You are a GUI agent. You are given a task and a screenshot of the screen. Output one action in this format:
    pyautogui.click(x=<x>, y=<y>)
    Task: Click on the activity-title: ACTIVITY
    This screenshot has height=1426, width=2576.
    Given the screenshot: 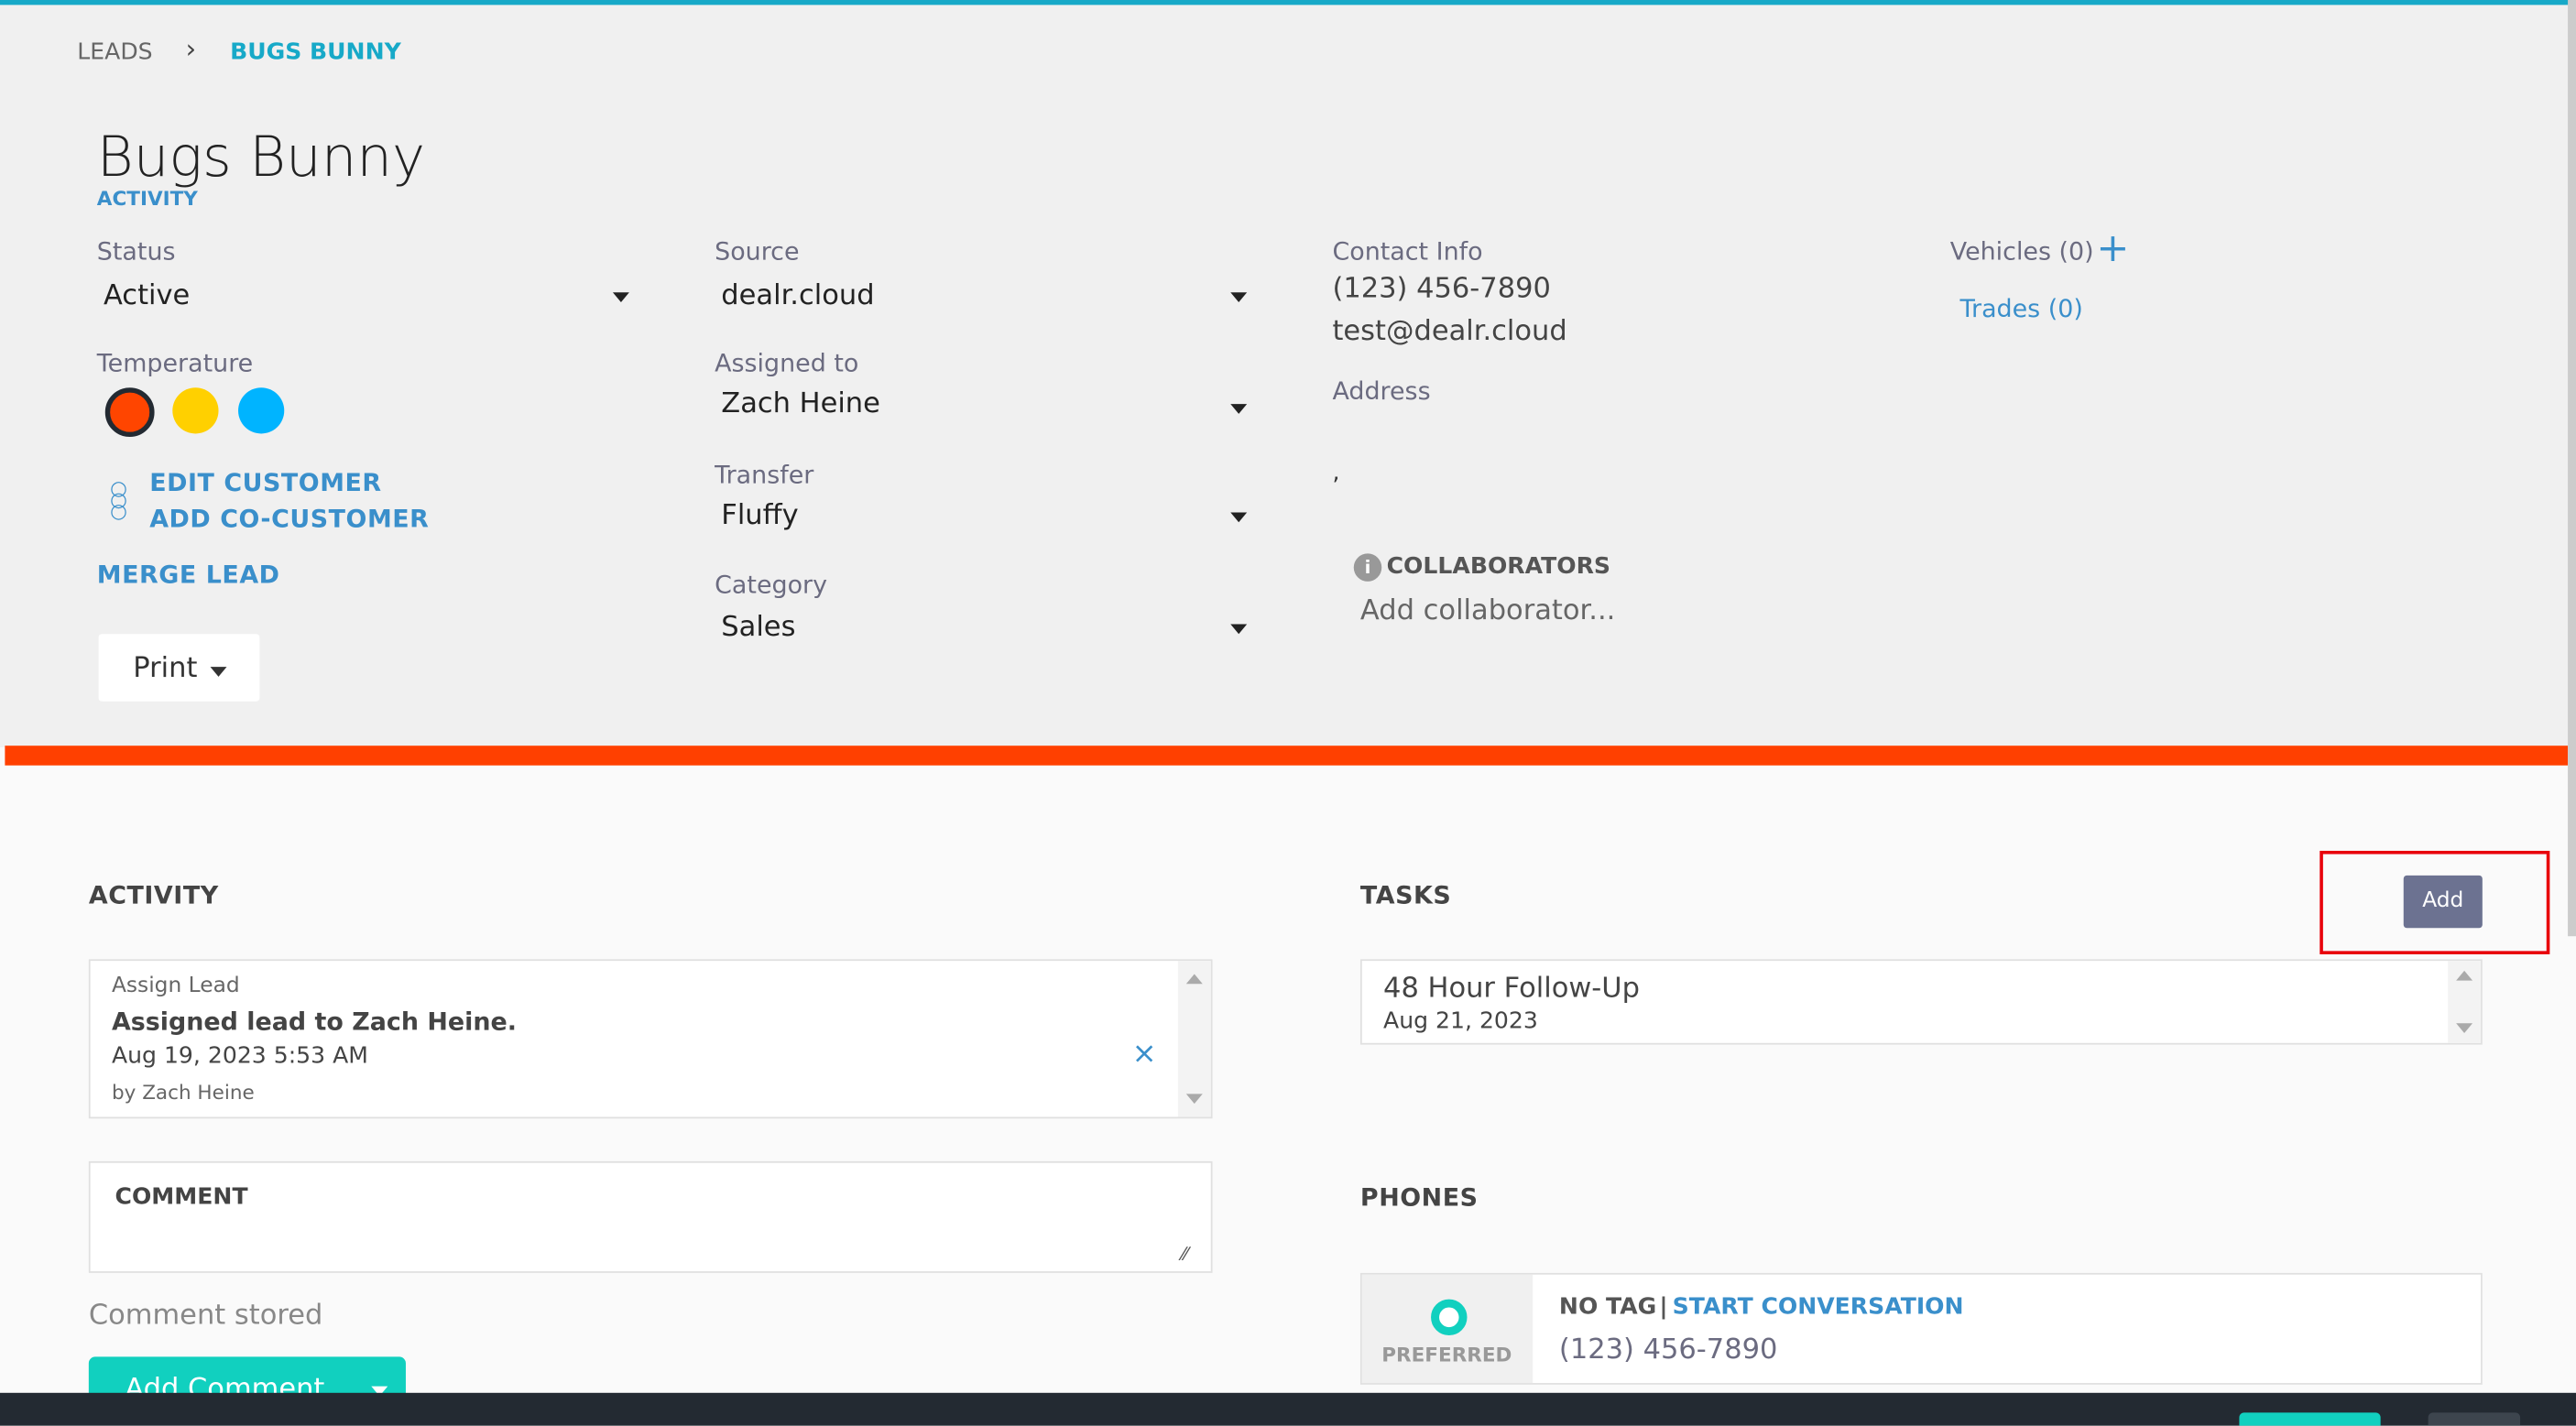 What is the action you would take?
    pyautogui.click(x=154, y=895)
    